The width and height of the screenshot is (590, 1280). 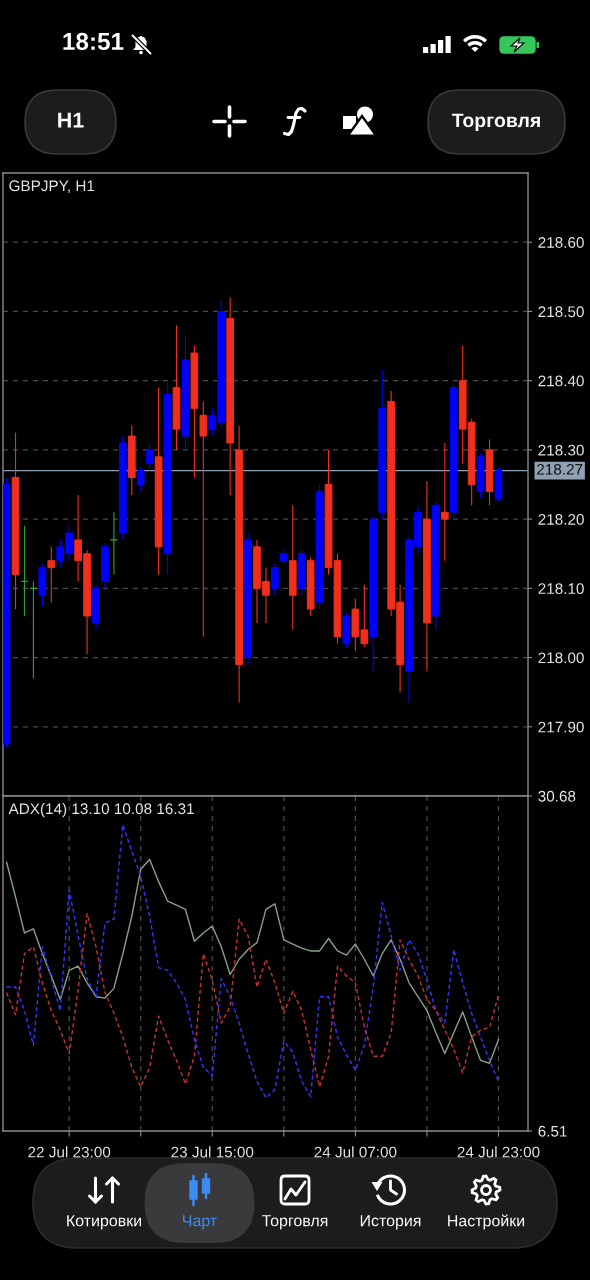 What do you see at coordinates (69, 1152) in the screenshot?
I see `x-tick-label: 22 Jul 23:00` at bounding box center [69, 1152].